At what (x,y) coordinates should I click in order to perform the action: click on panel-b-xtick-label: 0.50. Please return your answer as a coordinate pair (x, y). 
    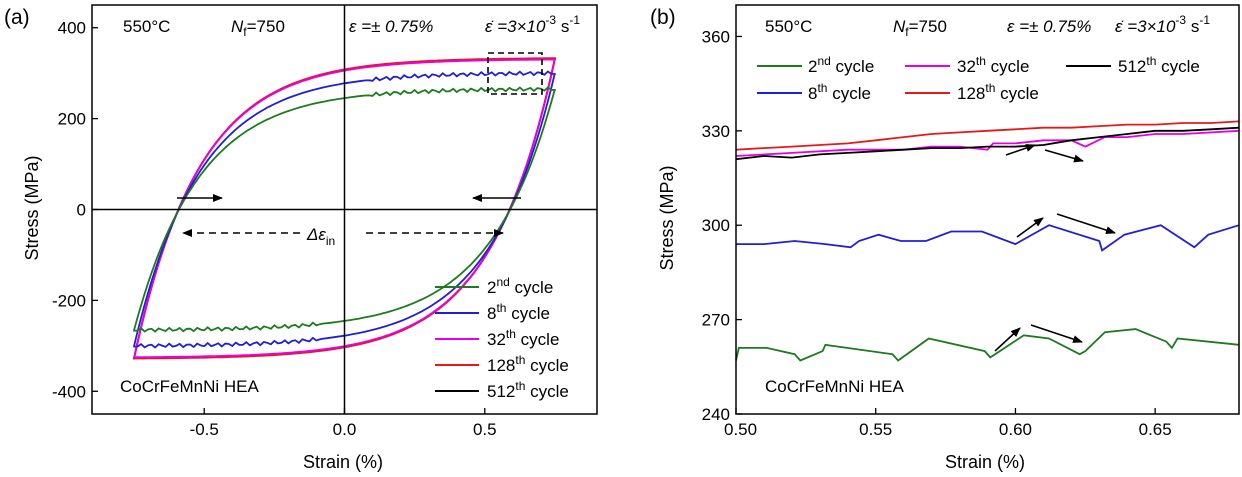
    Looking at the image, I should click on (740, 429).